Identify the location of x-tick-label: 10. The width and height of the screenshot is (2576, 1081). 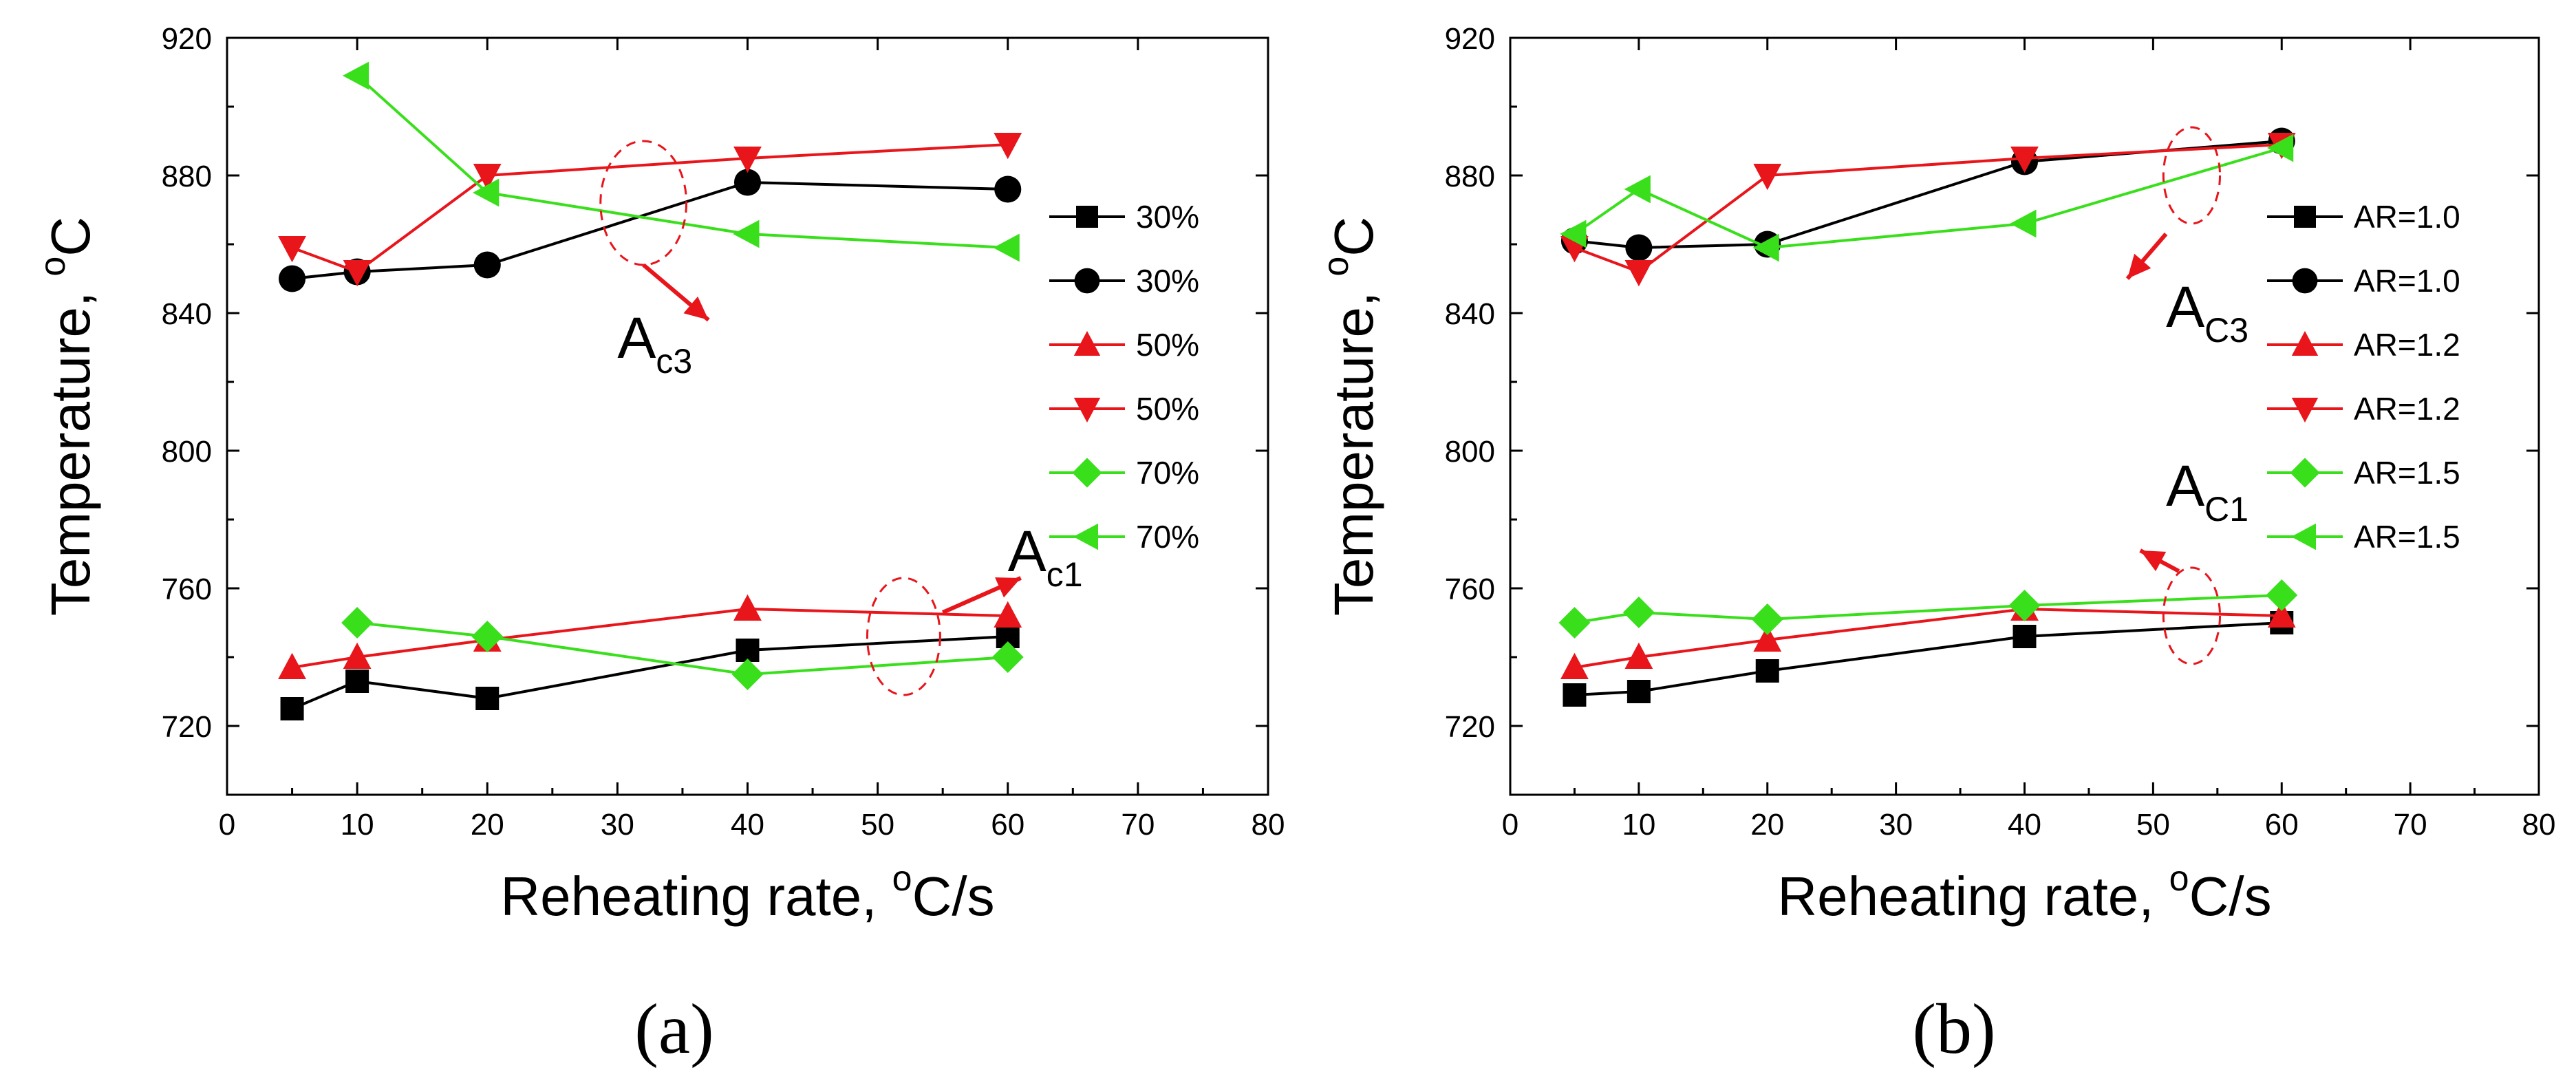
(358, 825).